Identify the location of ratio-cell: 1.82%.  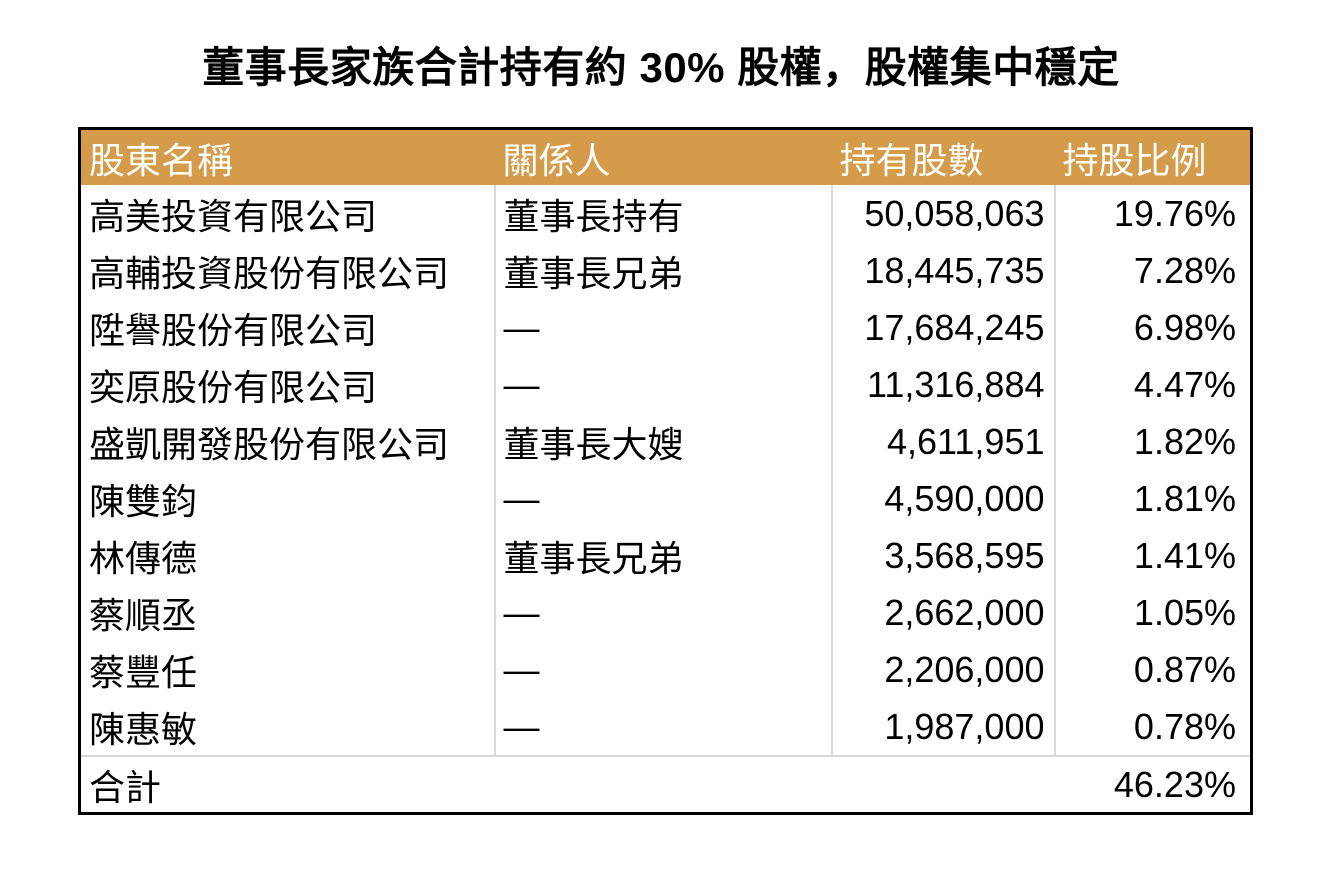
(1152, 441).